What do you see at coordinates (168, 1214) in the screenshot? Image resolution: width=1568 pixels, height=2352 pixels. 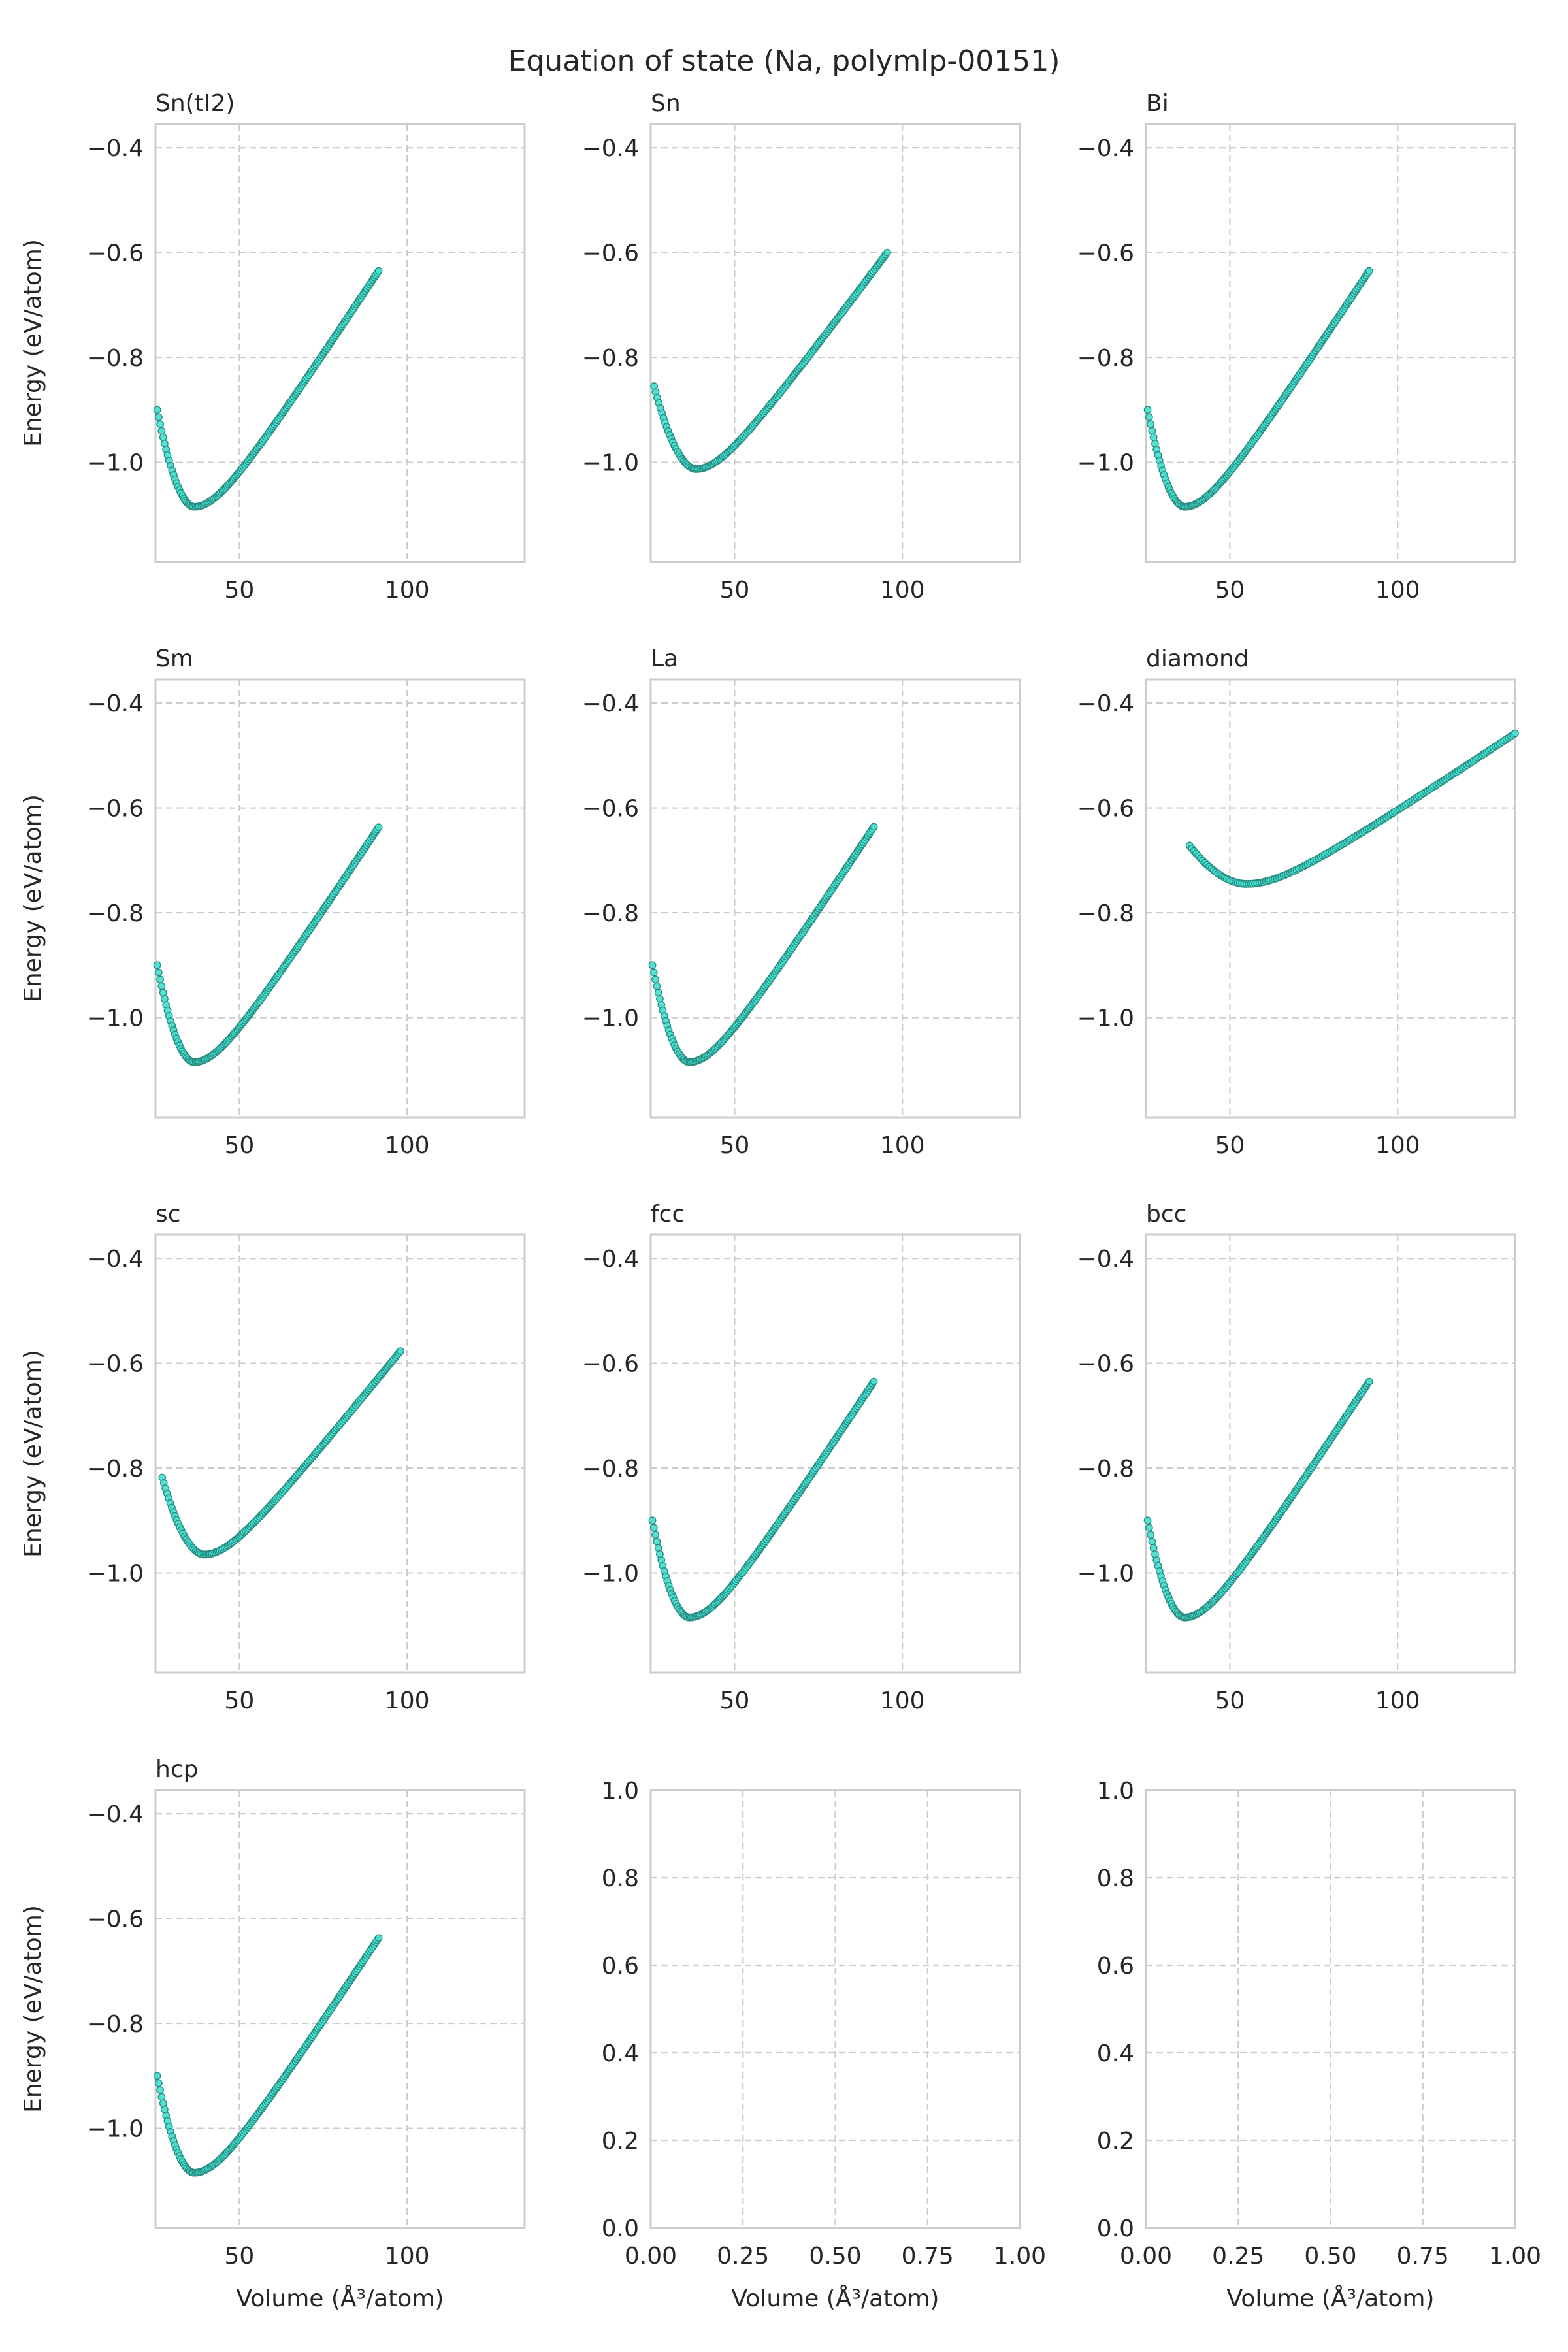 I see `panel-title: sc` at bounding box center [168, 1214].